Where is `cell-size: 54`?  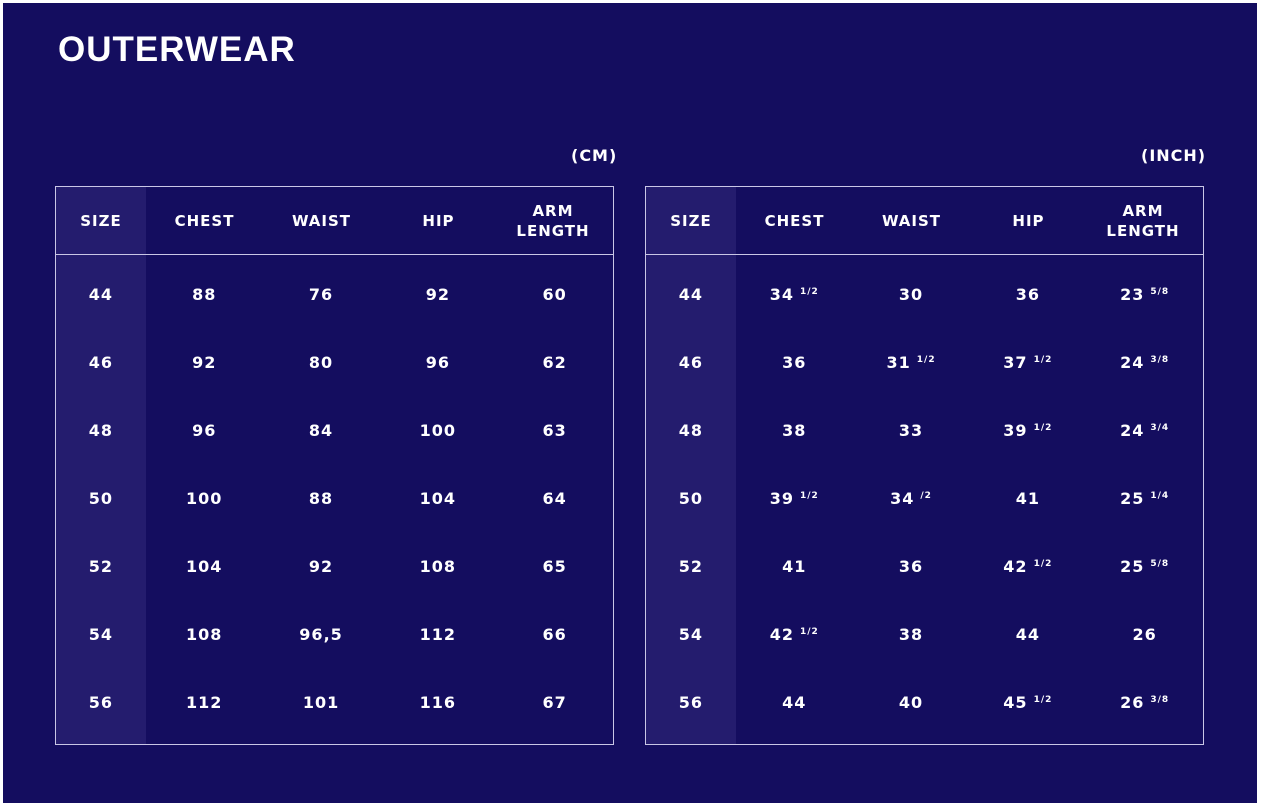 cell-size: 54 is located at coordinates (101, 635).